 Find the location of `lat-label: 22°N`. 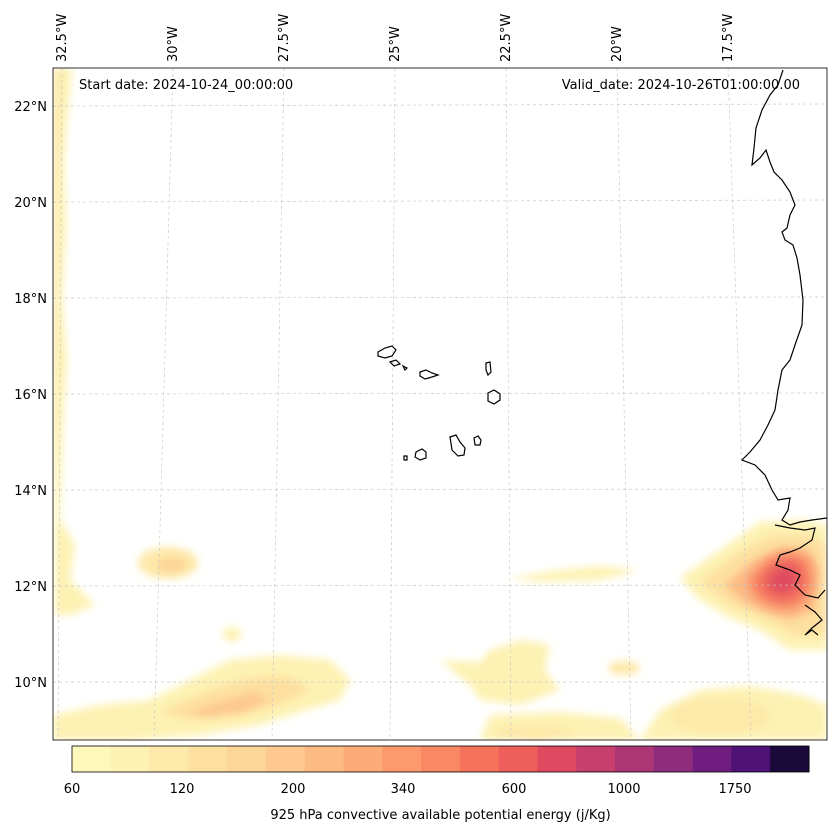

lat-label: 22°N is located at coordinates (30, 107).